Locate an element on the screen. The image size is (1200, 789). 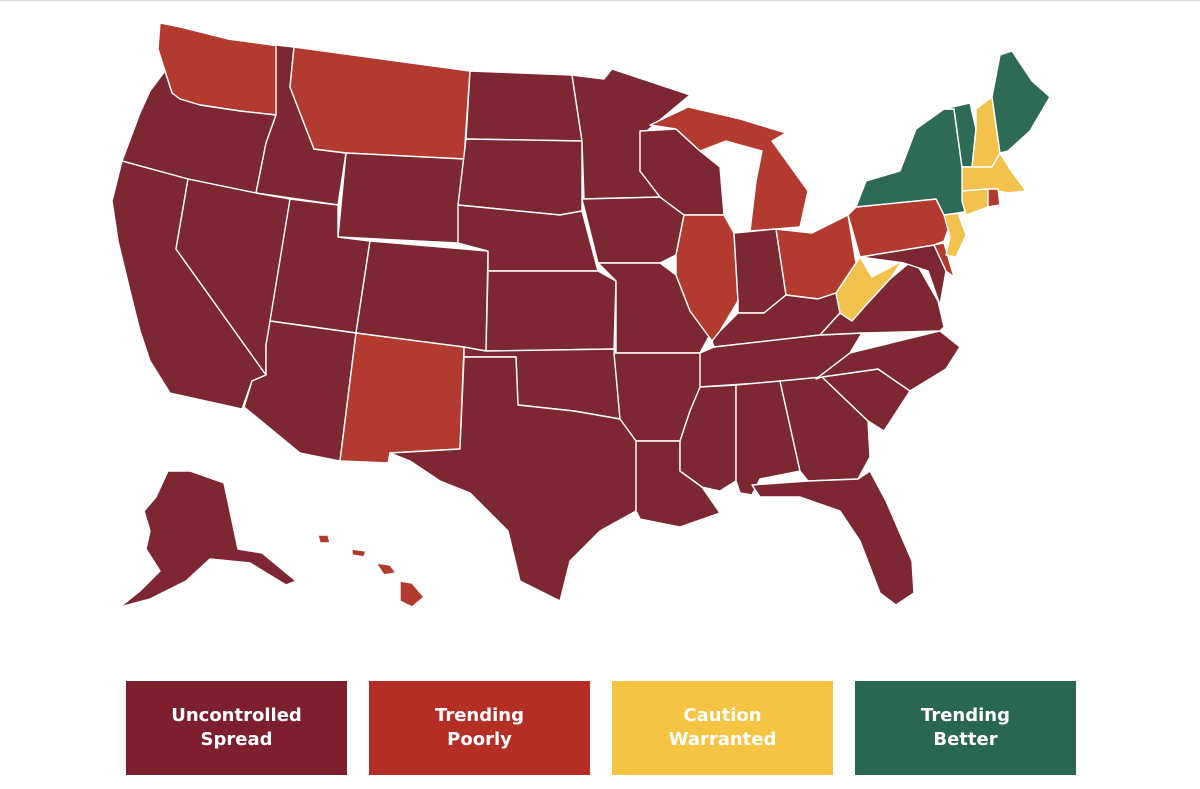
legend-caution-warranted: Caution Warranted is located at coordinates (722, 728).